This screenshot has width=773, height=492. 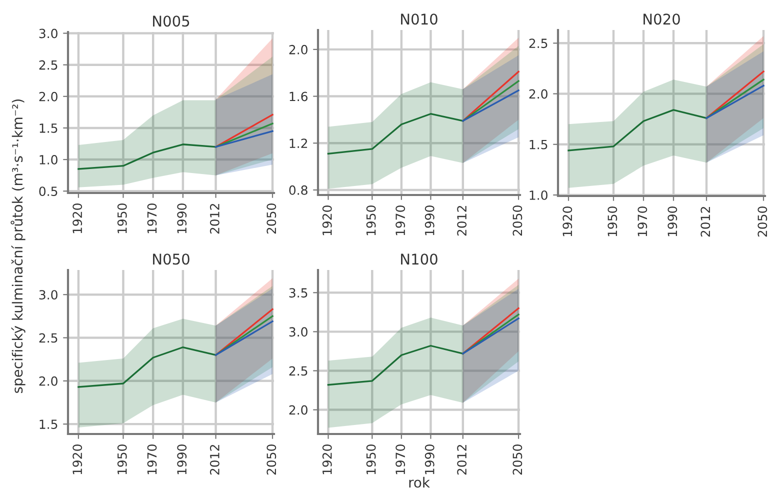 I want to click on chart-title: N010, so click(x=419, y=19).